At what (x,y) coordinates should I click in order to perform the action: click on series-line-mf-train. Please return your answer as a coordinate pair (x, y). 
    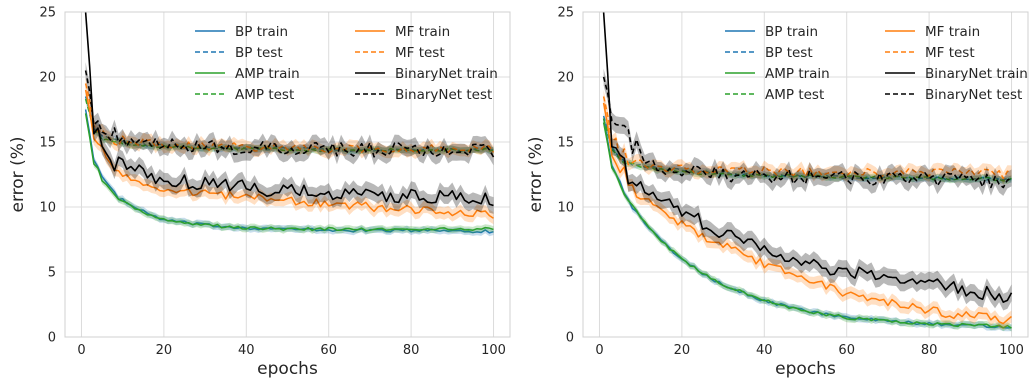
    Looking at the image, I should click on (289, 154).